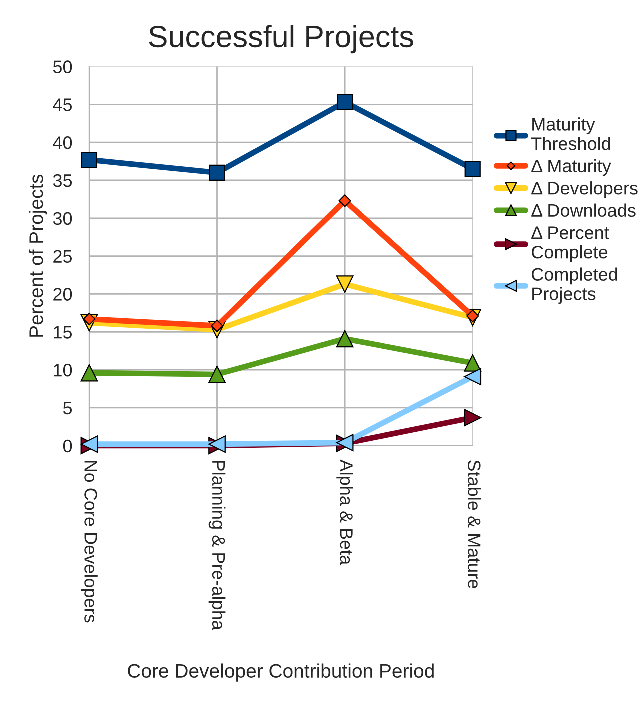 The width and height of the screenshot is (639, 710). Describe the element at coordinates (63, 370) in the screenshot. I see `y-tick-label: 10` at that location.